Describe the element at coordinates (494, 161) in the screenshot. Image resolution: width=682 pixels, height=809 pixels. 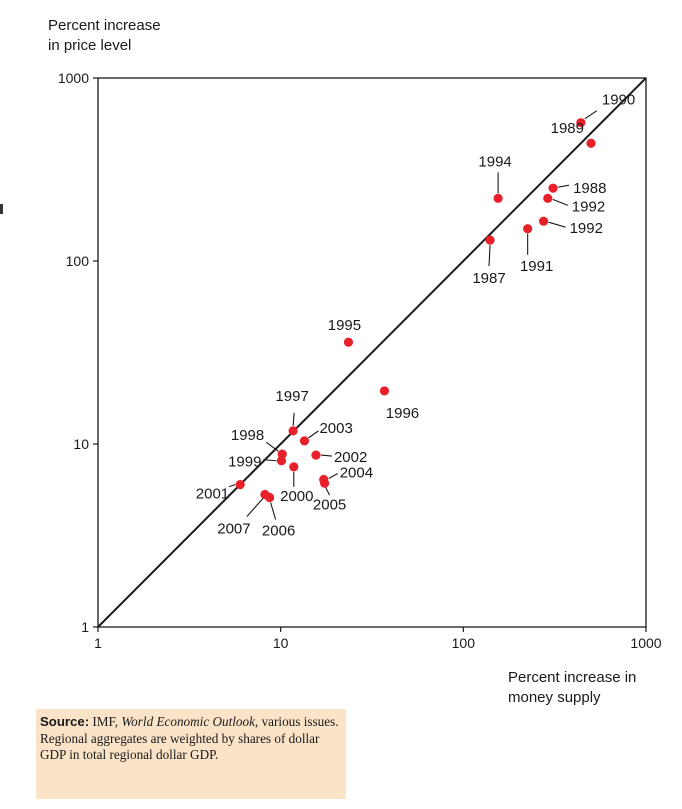
I see `point-label: 1994` at that location.